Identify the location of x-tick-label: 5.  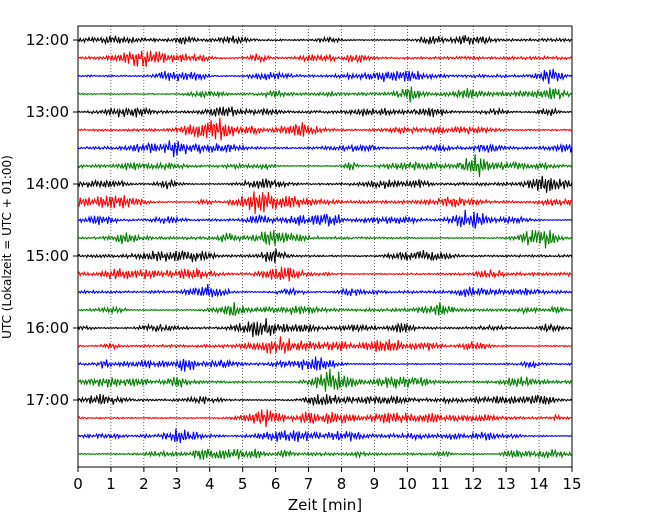
(243, 484).